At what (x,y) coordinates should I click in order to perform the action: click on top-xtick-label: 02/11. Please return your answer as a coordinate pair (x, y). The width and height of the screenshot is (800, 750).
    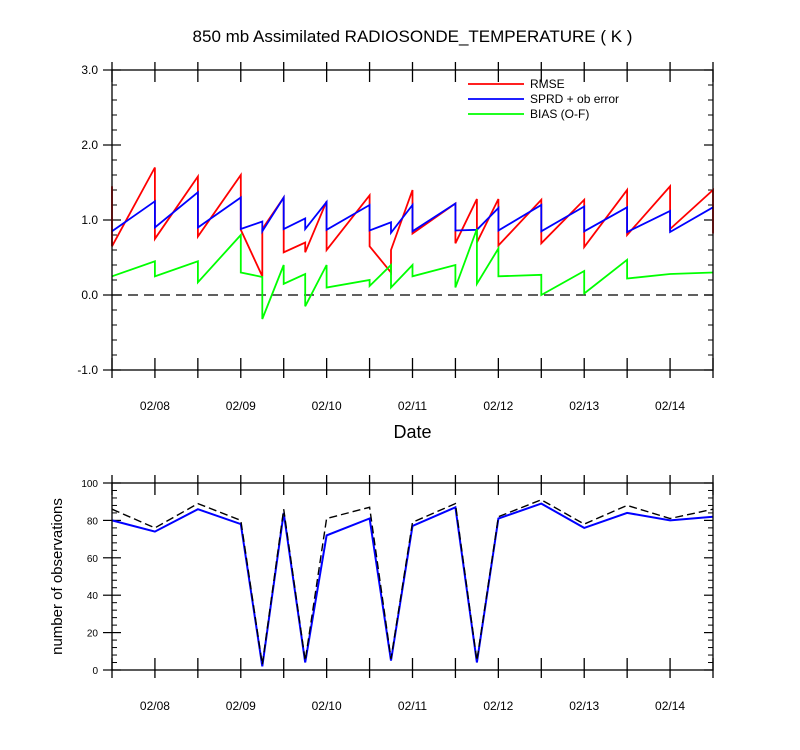
    Looking at the image, I should click on (412, 406).